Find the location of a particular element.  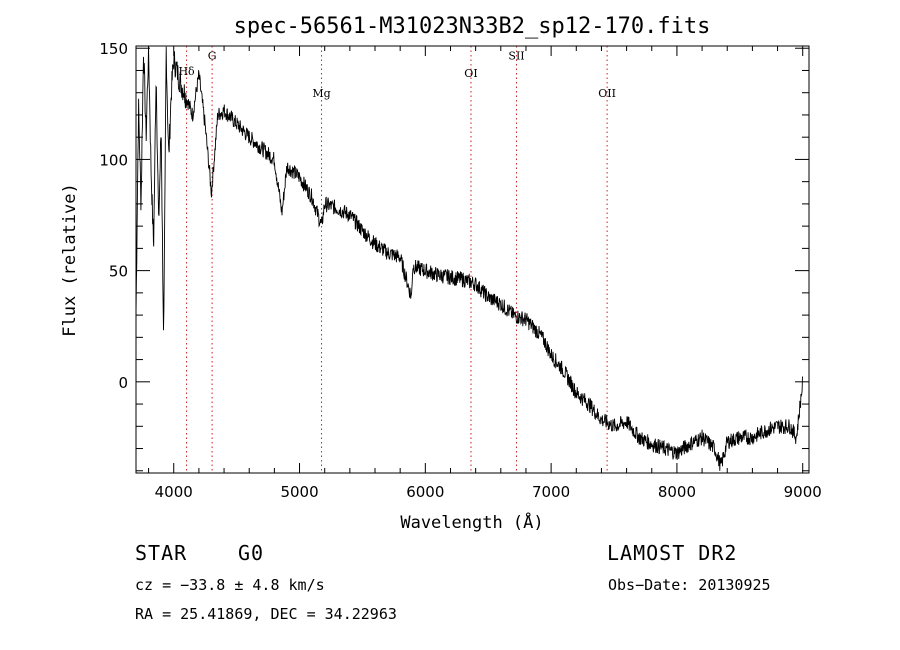

y-tick-label: 100 is located at coordinates (113, 160).